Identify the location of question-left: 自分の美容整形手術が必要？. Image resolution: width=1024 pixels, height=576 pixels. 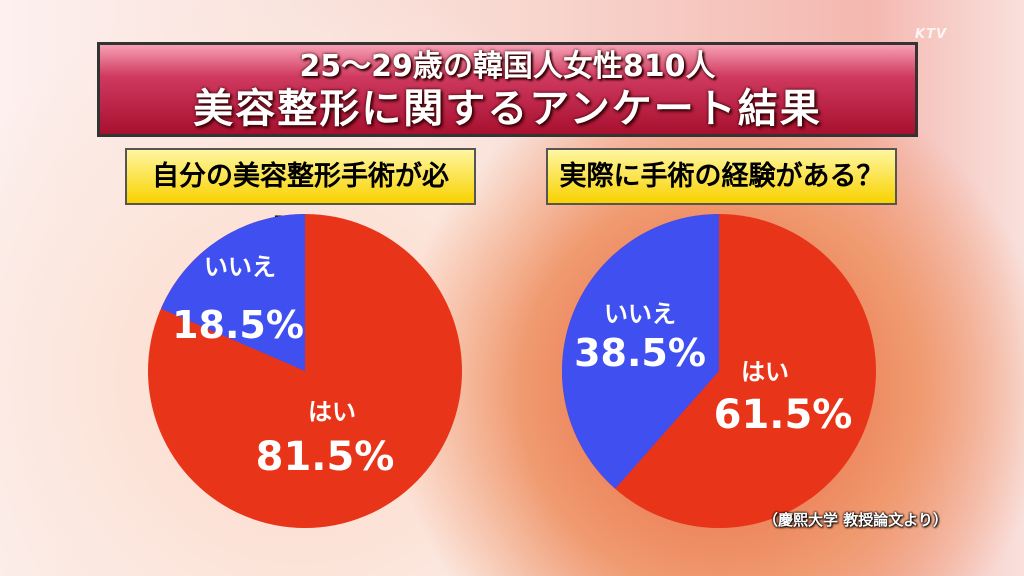
(300, 196).